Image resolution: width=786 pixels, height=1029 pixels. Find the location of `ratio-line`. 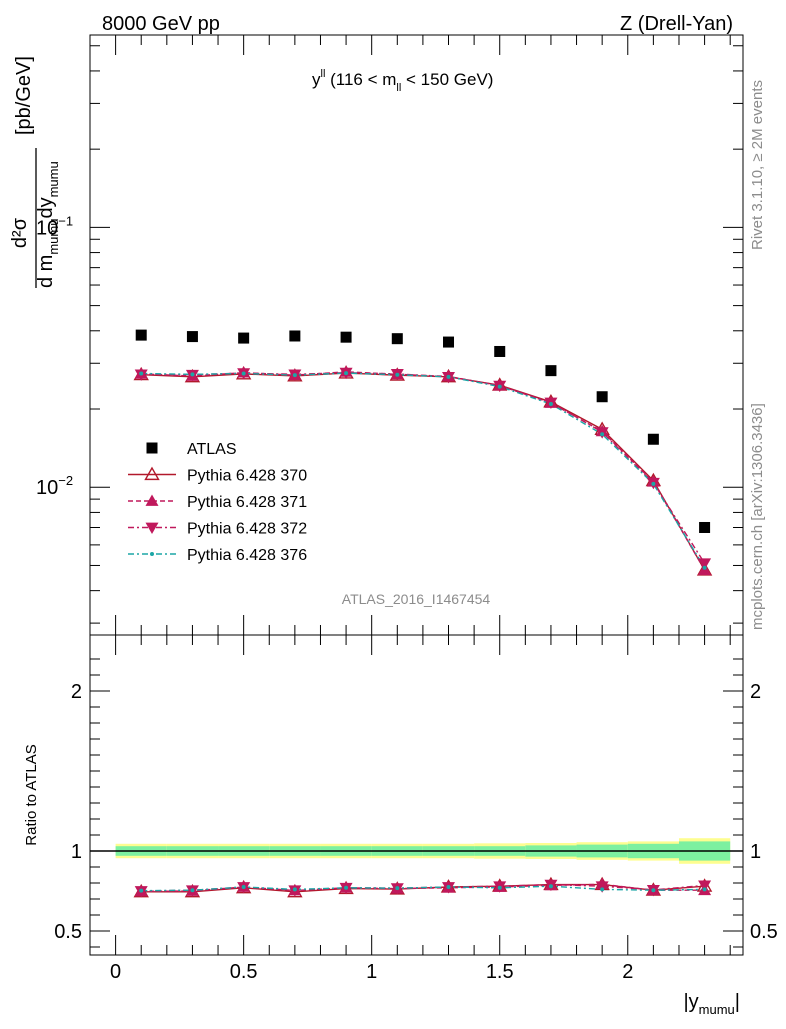

ratio-line is located at coordinates (423, 888).